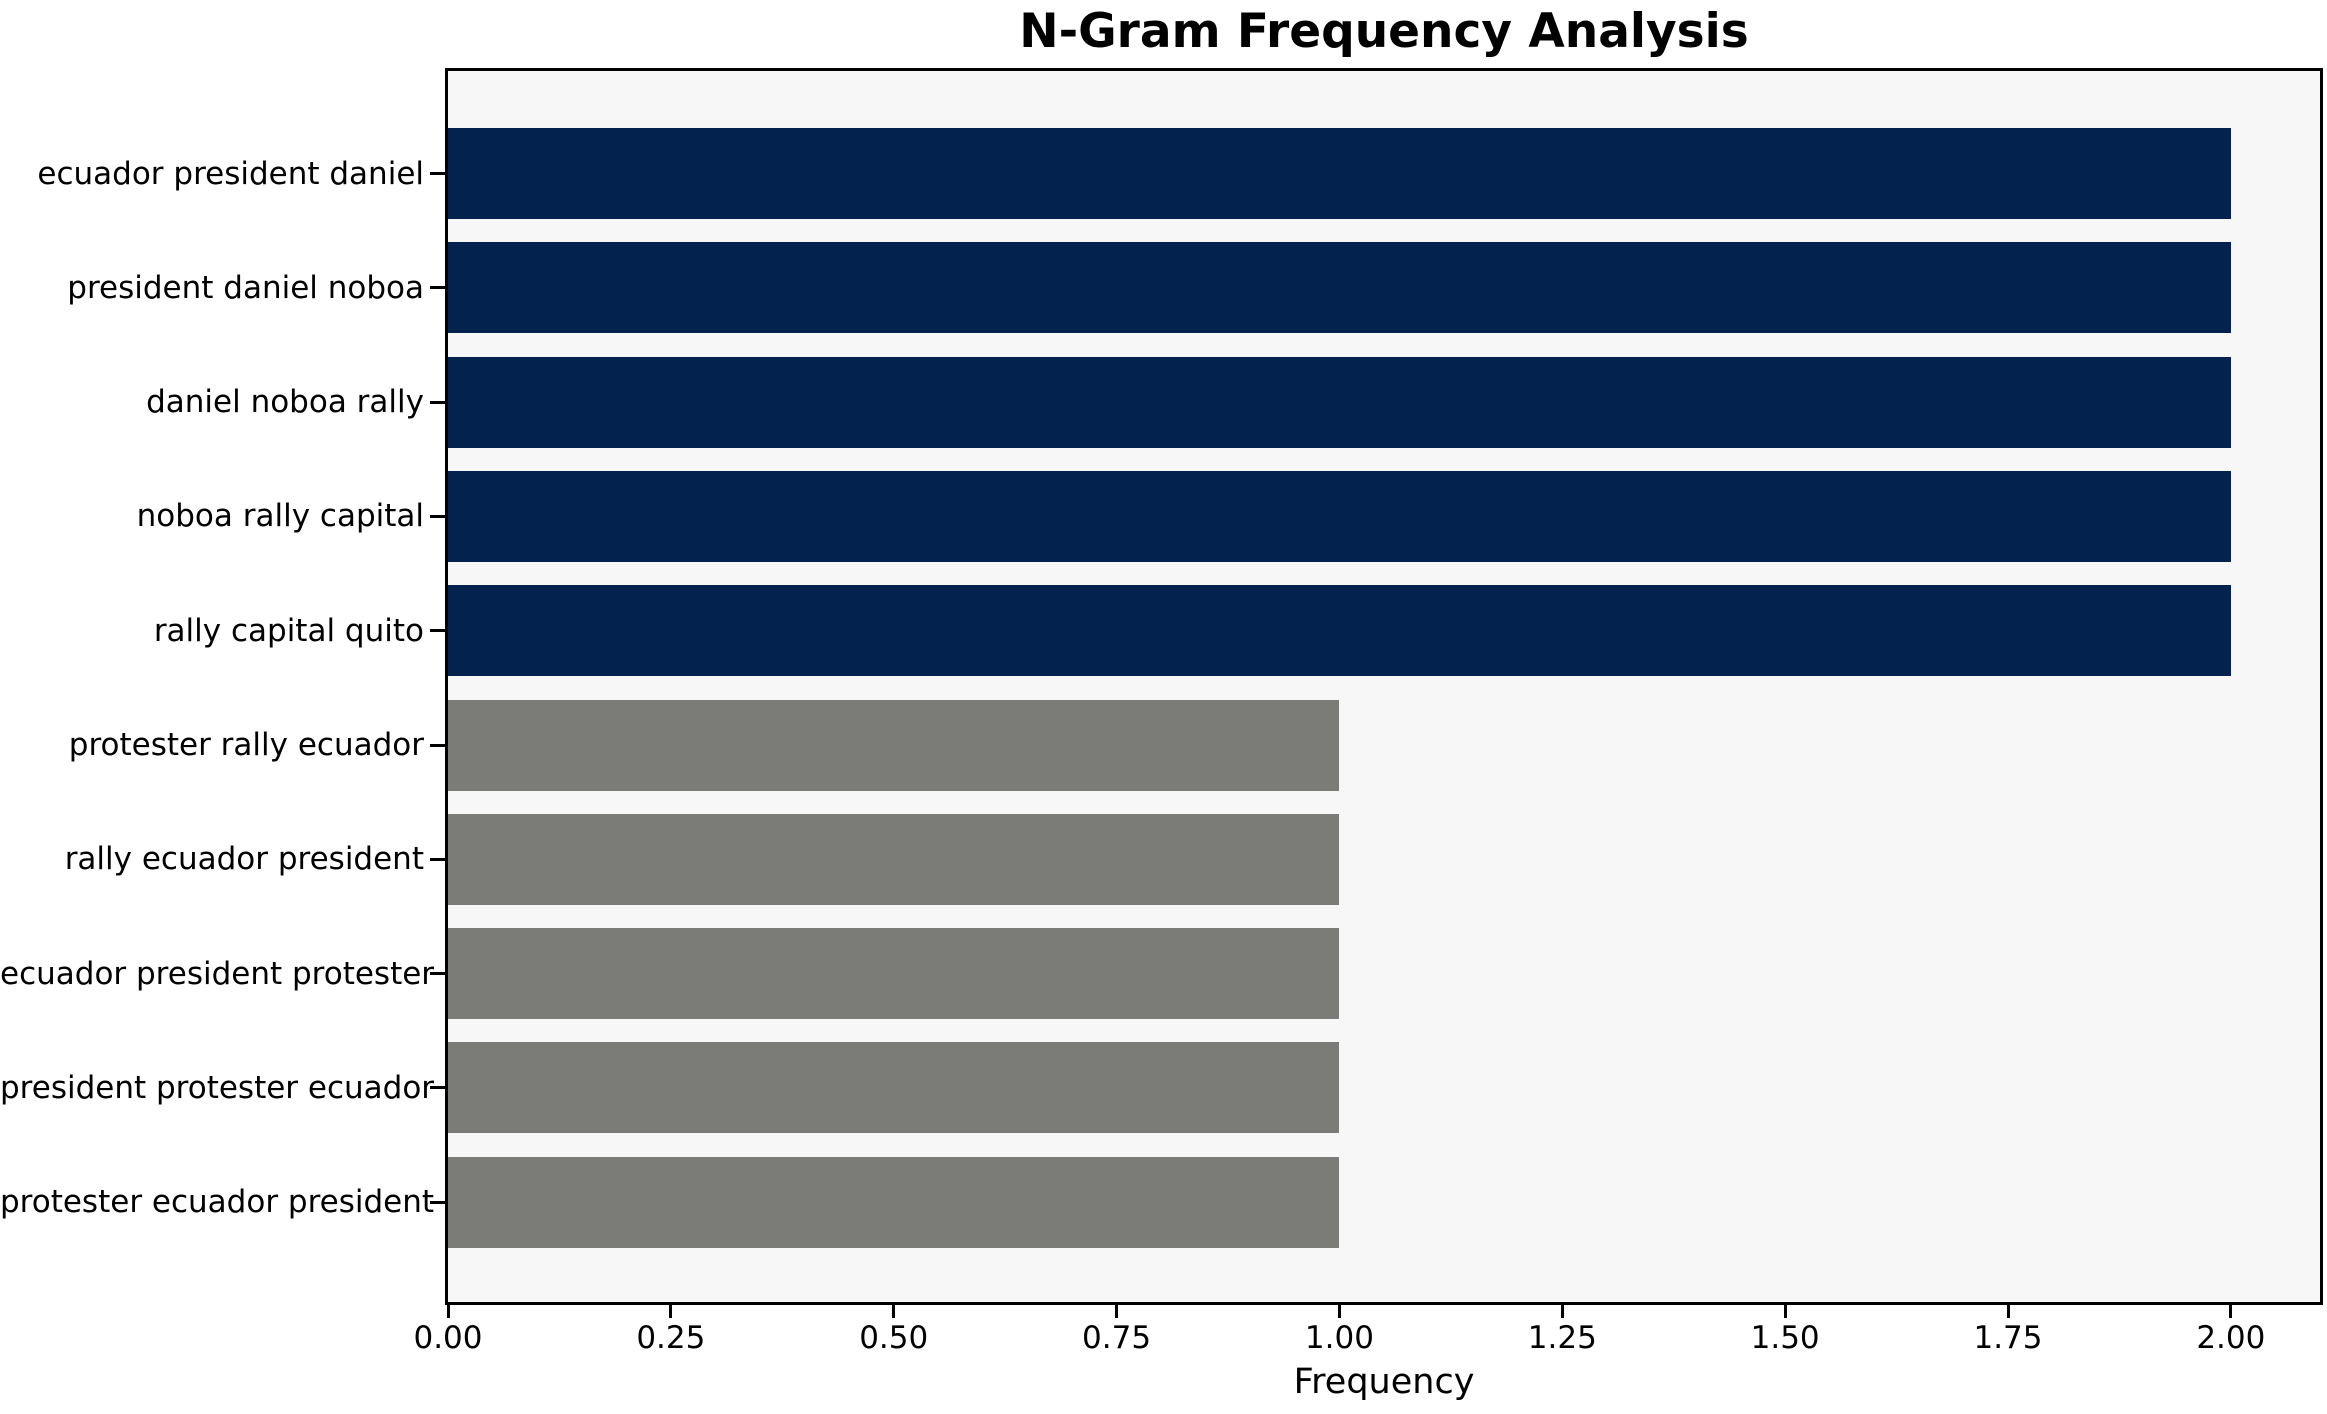 This screenshot has width=2327, height=1414. What do you see at coordinates (1384, 31) in the screenshot?
I see `chart-title: N-Gram Frequency Analysis` at bounding box center [1384, 31].